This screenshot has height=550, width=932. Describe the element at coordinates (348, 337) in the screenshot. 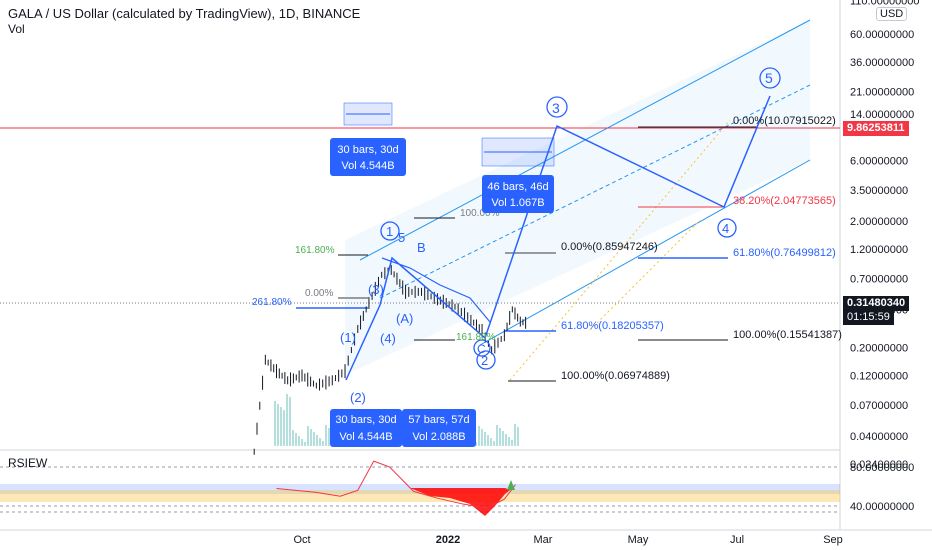

I see `wave-label: (1)` at that location.